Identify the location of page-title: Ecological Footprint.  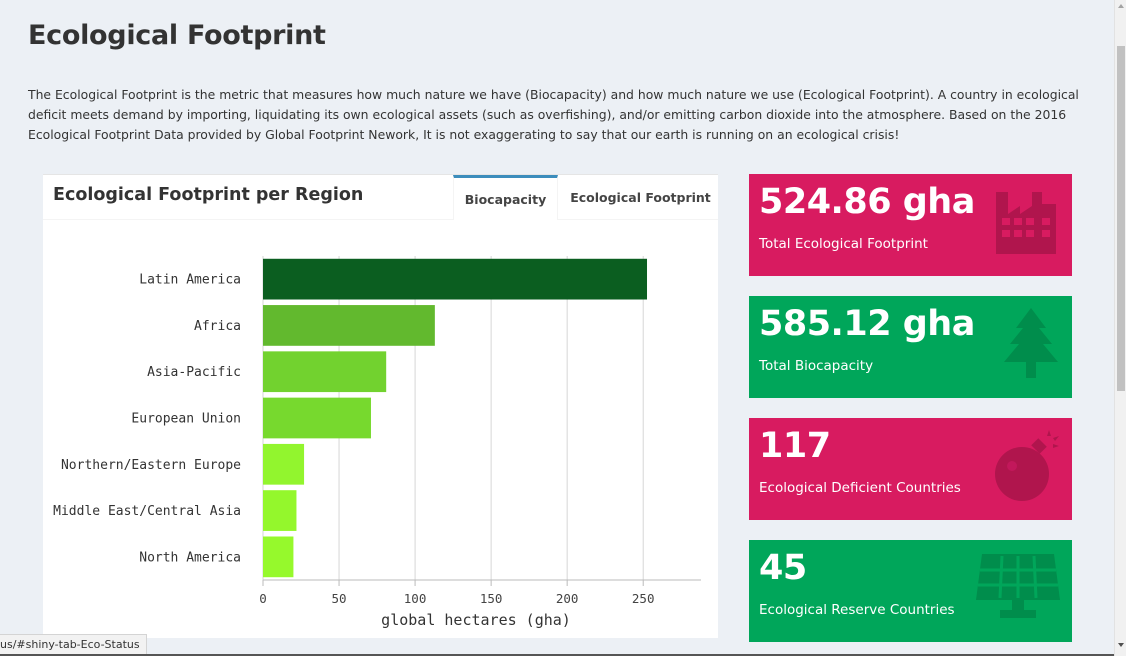
(177, 35).